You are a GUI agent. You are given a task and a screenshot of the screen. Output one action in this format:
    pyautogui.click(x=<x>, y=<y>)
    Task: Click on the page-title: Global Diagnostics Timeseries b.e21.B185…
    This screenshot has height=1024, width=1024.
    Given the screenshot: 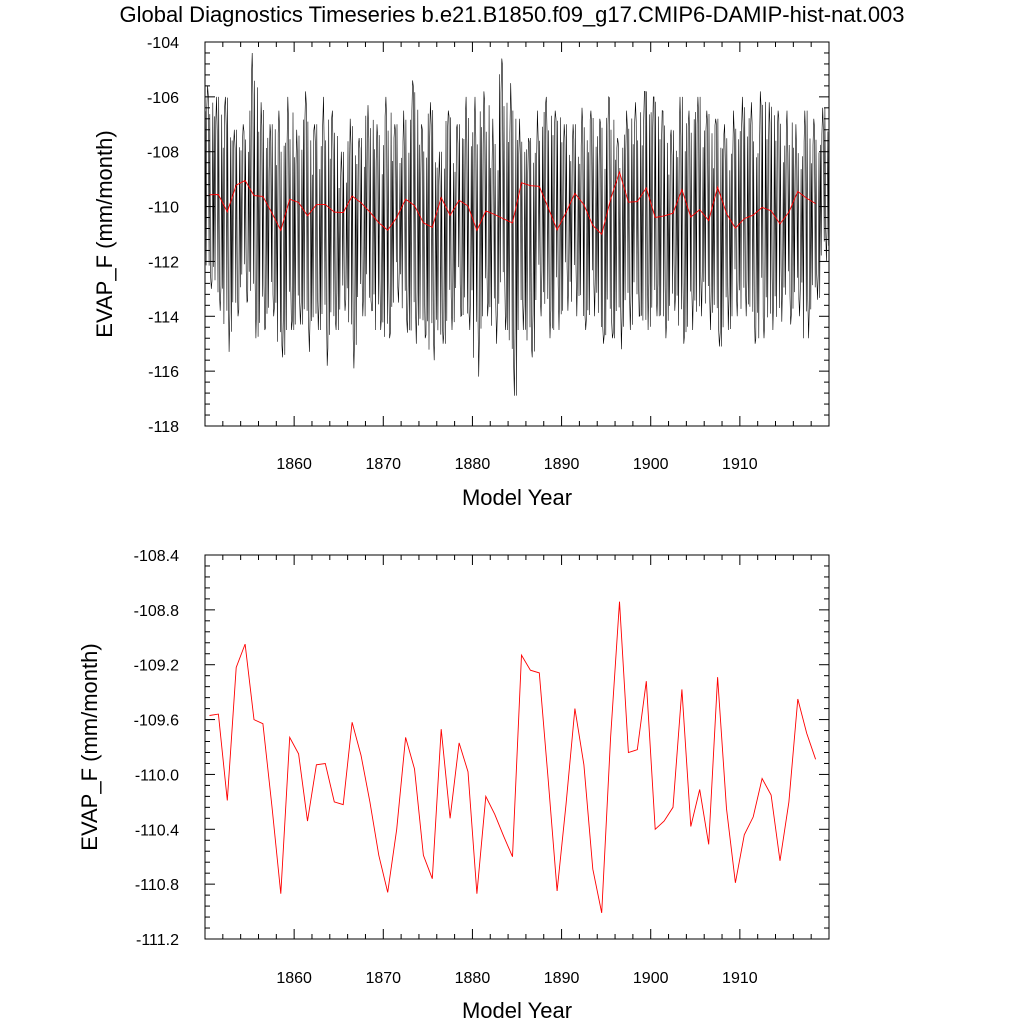 What is the action you would take?
    pyautogui.click(x=512, y=14)
    